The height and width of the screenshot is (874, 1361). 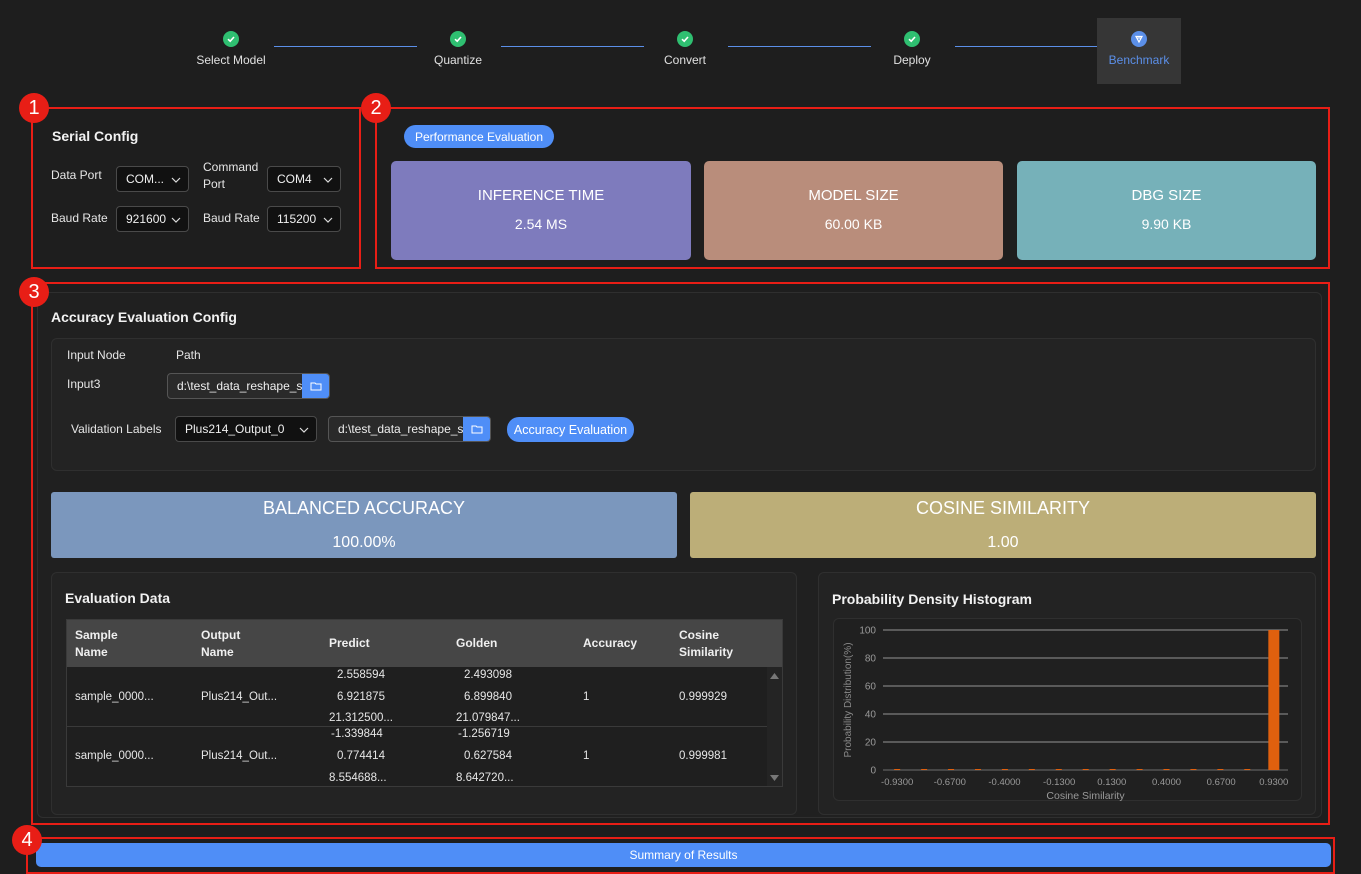 What do you see at coordinates (1166, 782) in the screenshot?
I see `x-tick-label: 0.4000` at bounding box center [1166, 782].